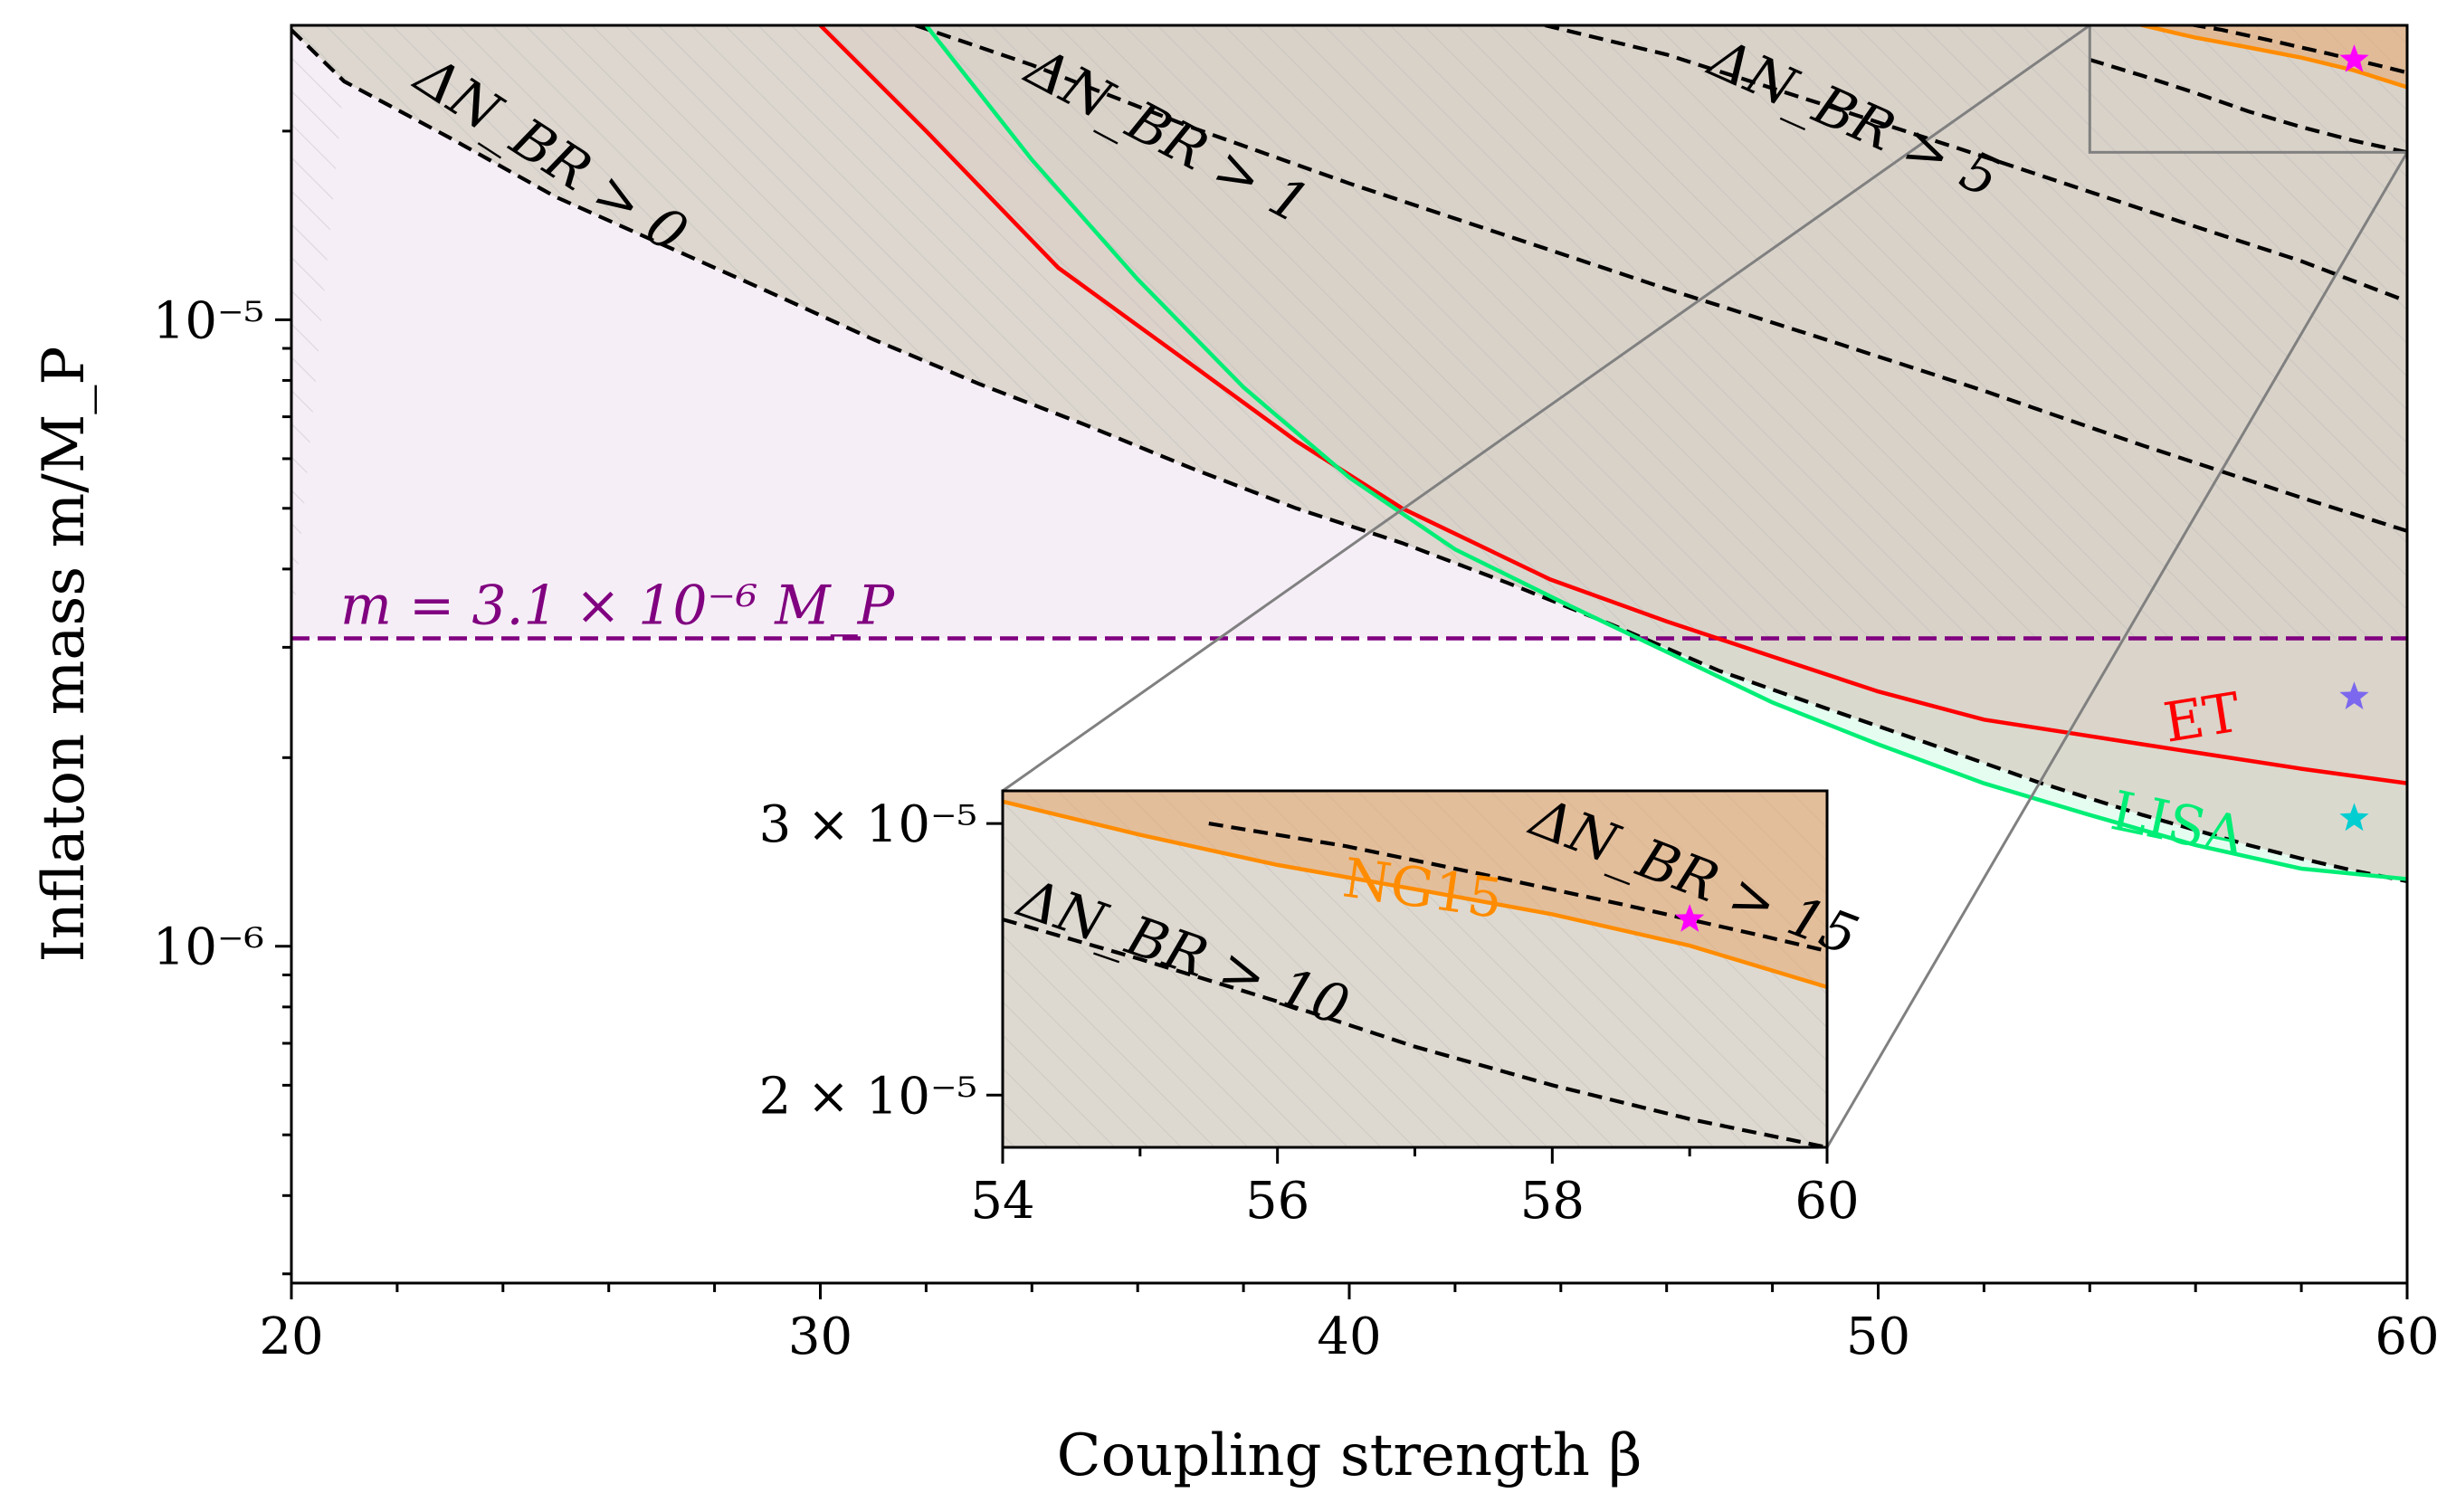 This screenshot has height=1512, width=2456. I want to click on x-axis-title: Coupling strength β, so click(1349, 1456).